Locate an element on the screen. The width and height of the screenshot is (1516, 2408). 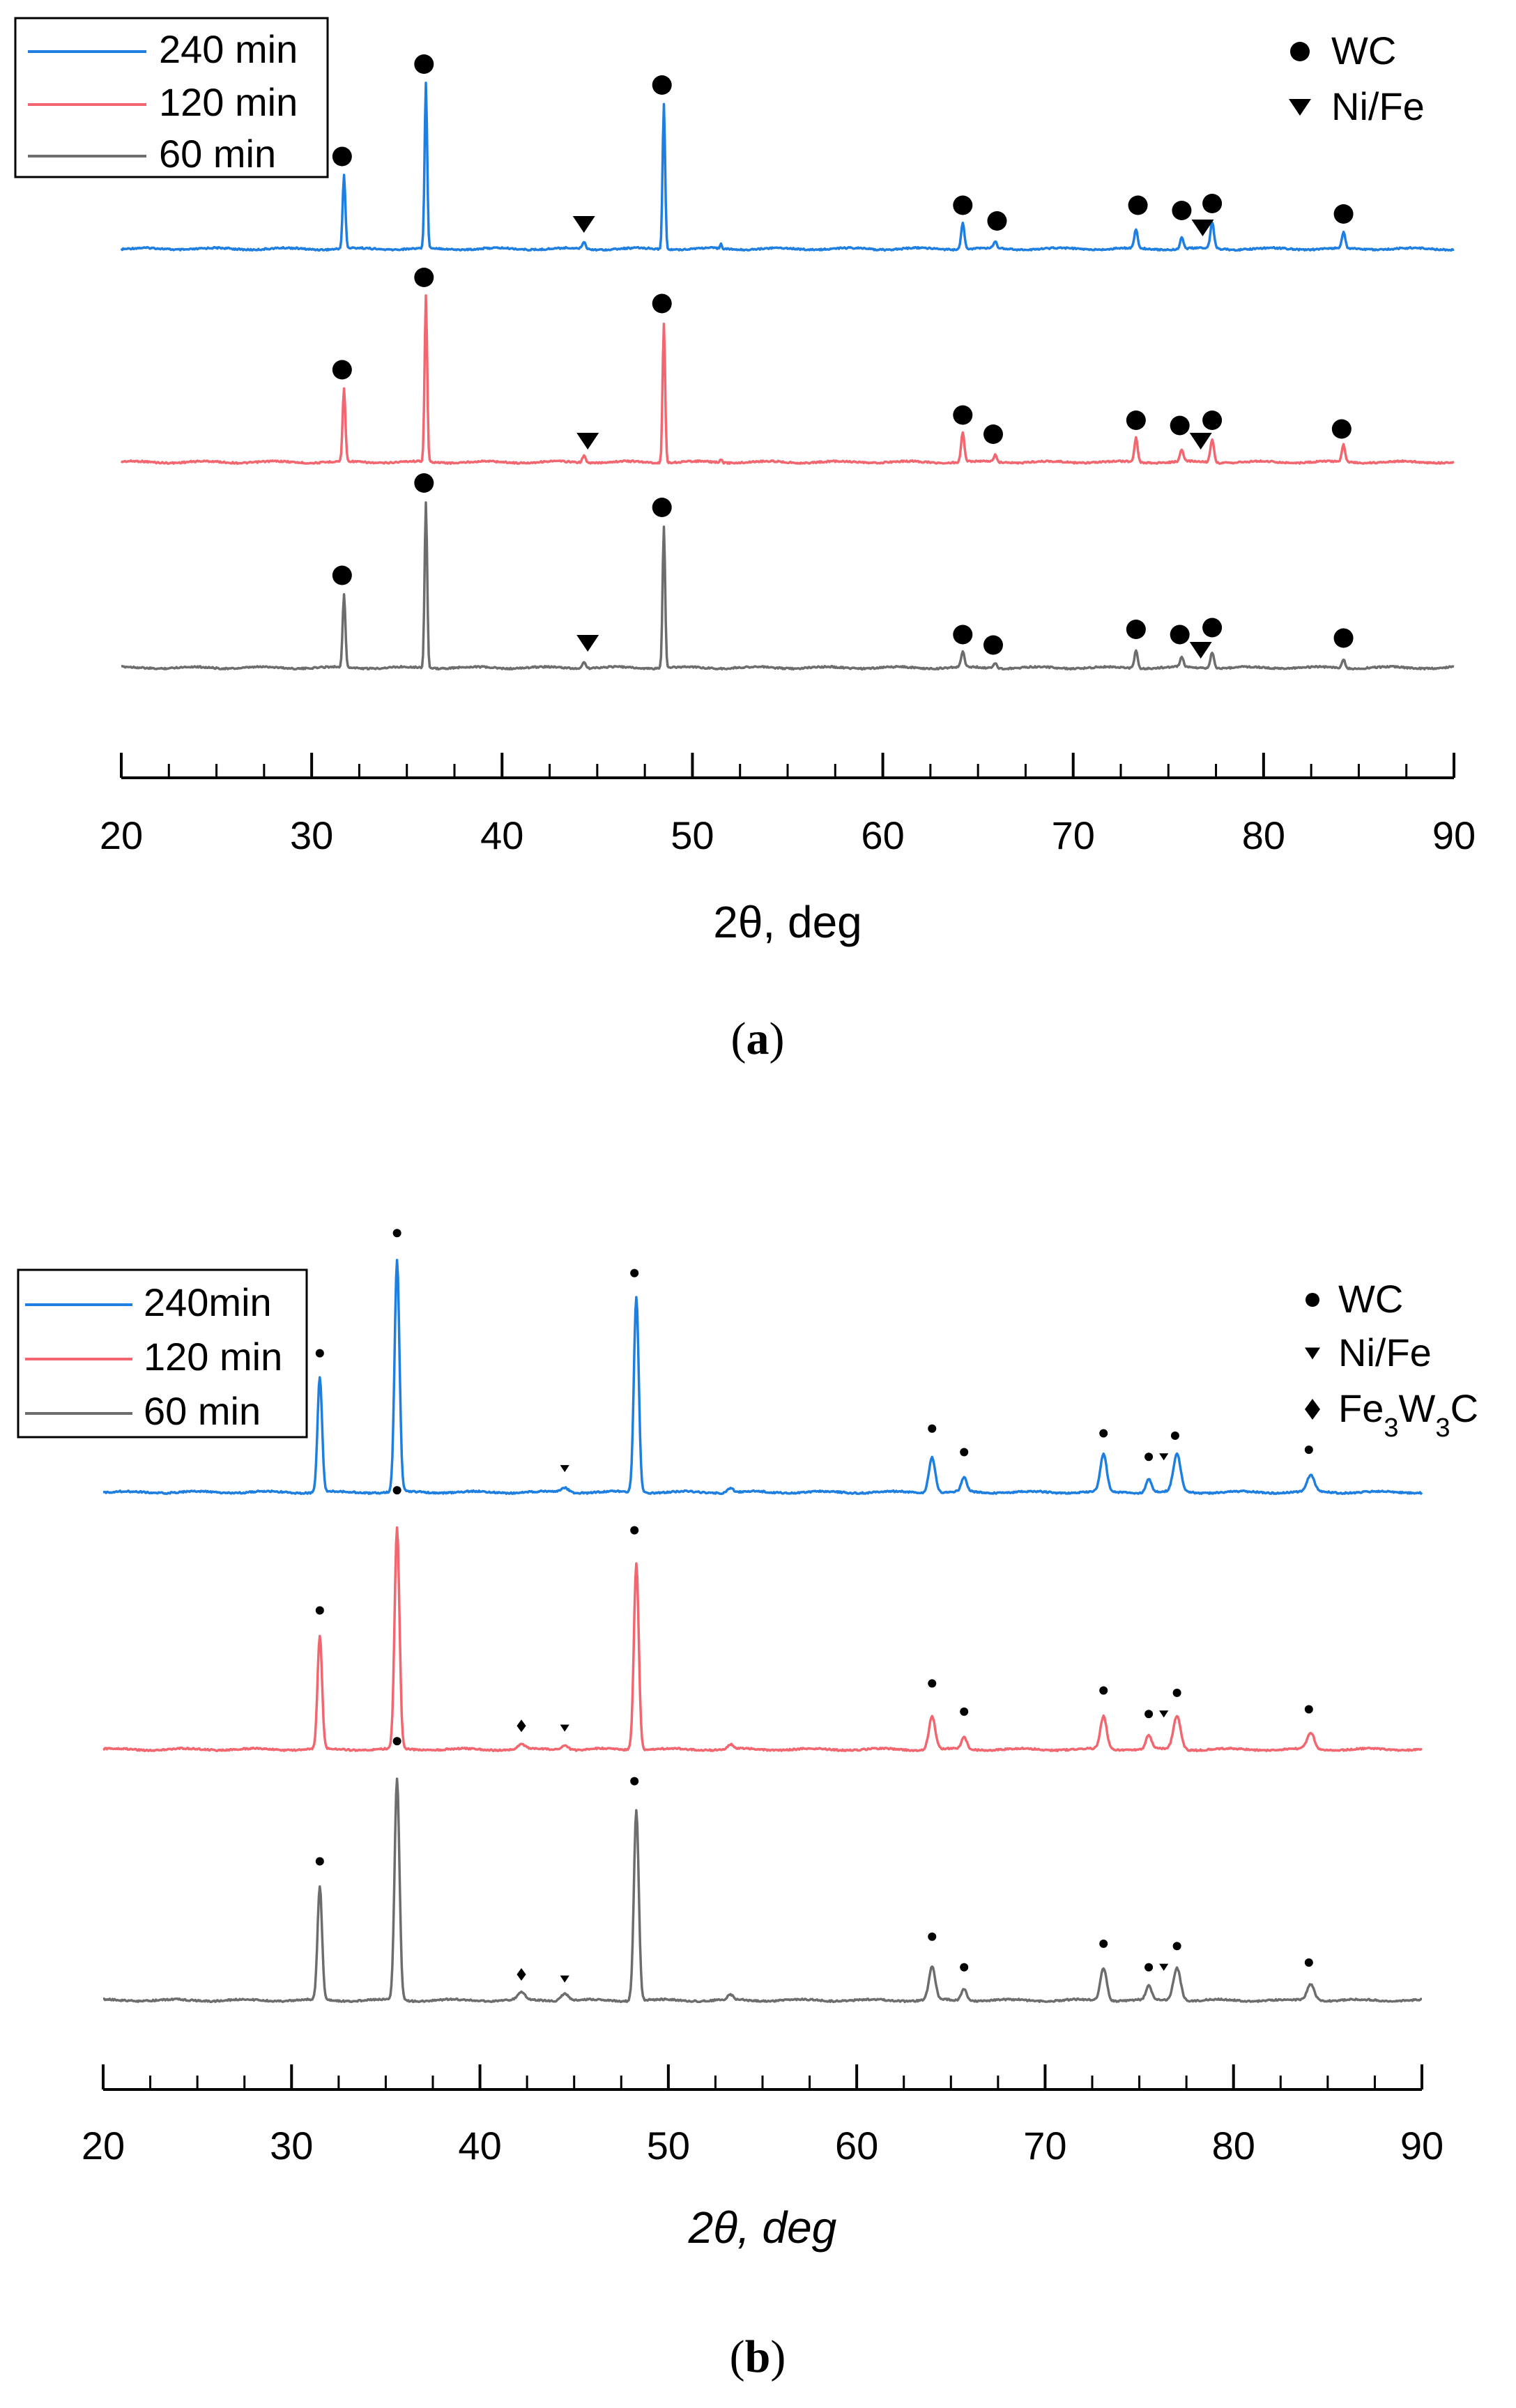
dot-legend-icon is located at coordinates (1312, 1300).